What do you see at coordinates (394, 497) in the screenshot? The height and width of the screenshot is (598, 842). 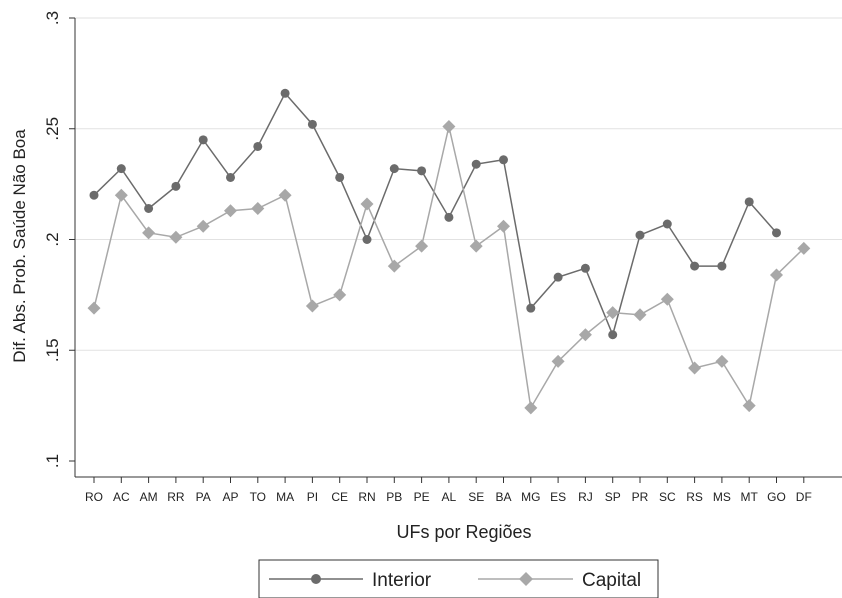 I see `x-tick-label: PB` at bounding box center [394, 497].